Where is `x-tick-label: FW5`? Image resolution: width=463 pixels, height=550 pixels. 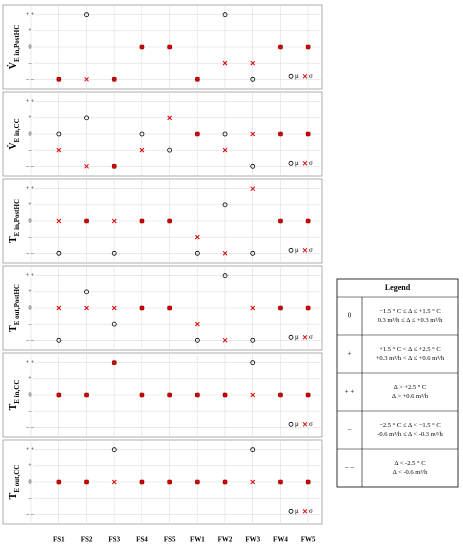
x-tick-label: FW5 is located at coordinates (308, 540).